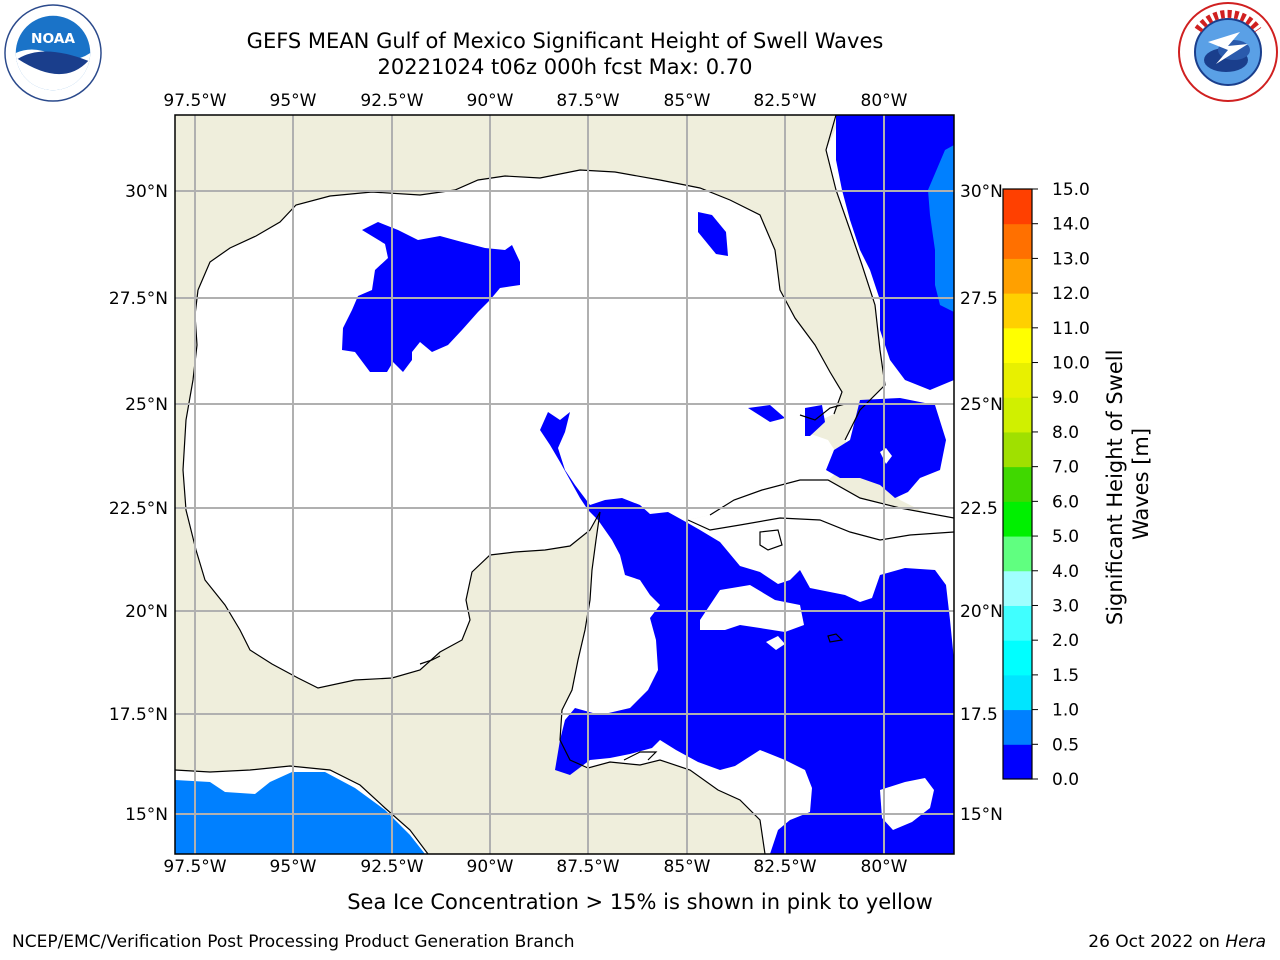  What do you see at coordinates (565, 67) in the screenshot?
I see `chart-subtitle: 20221024 t06z 000h fcst Max: 0.70` at bounding box center [565, 67].